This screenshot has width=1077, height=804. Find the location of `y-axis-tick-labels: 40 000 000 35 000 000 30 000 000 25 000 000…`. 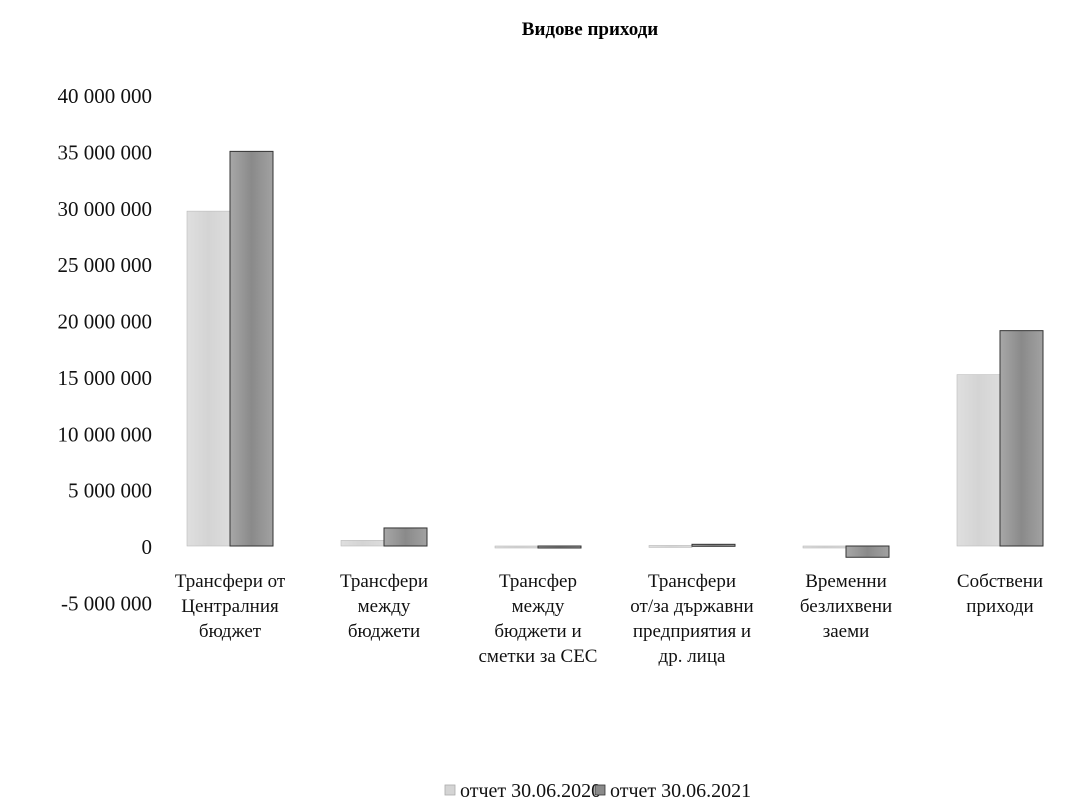

y-axis-tick-labels: 40 000 000 35 000 000 30 000 000 25 000 000… is located at coordinates (105, 349).